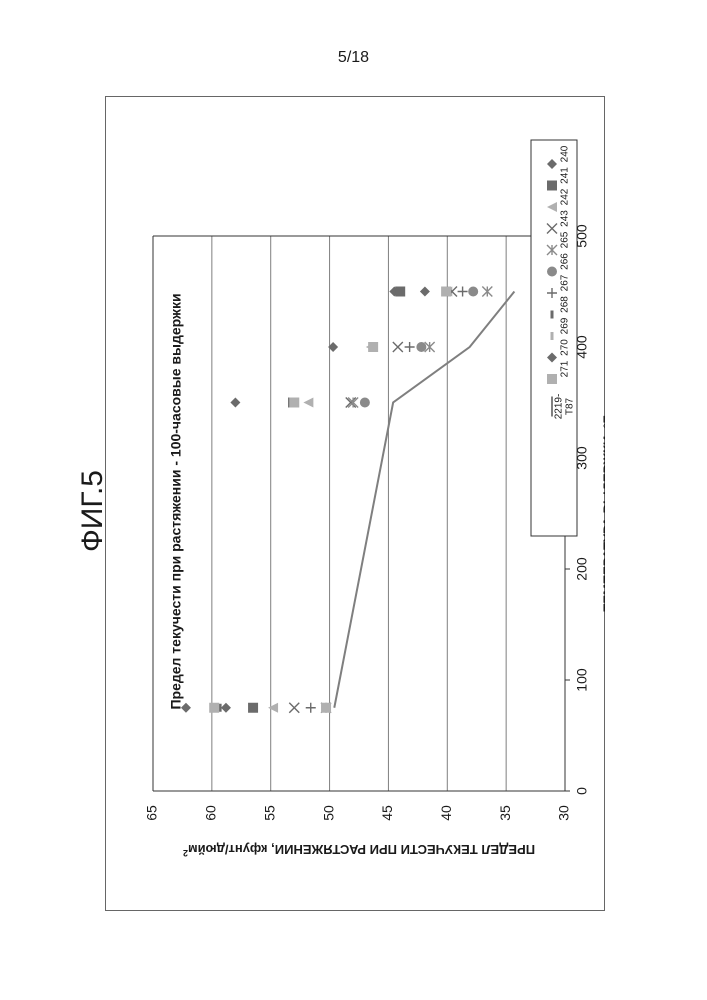 The width and height of the screenshot is (707, 1000). Describe the element at coordinates (269, 813) in the screenshot. I see `y-tick-label: 55` at that location.